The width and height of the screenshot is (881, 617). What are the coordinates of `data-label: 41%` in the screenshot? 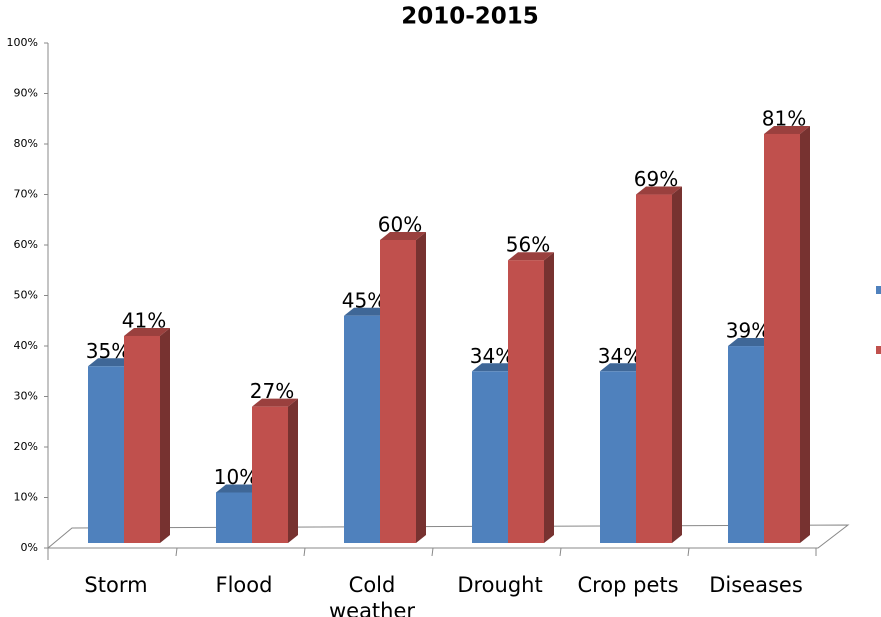 It's located at (144, 320).